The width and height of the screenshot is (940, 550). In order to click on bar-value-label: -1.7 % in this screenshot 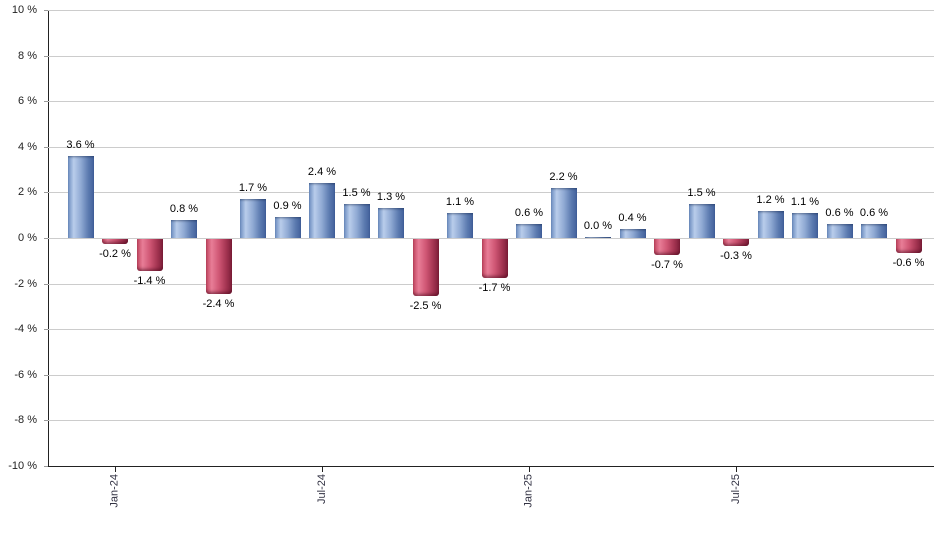, I will do `click(494, 288)`.